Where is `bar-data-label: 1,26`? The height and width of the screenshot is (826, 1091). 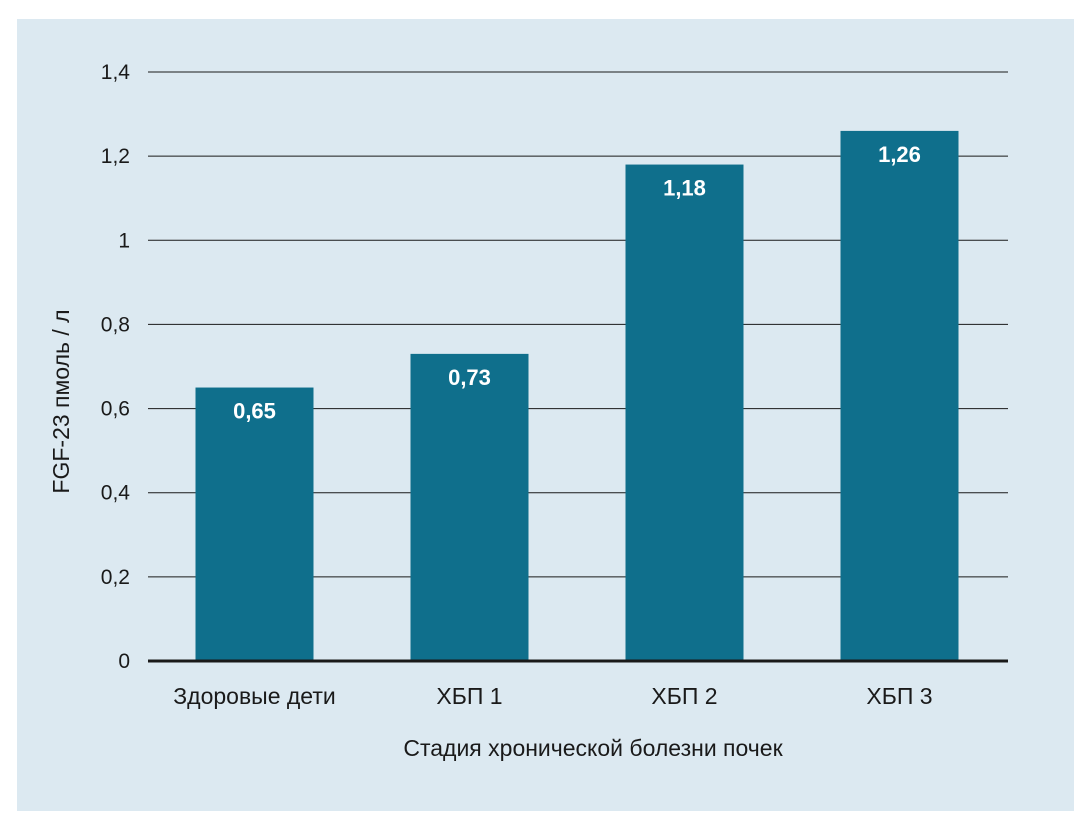
bar-data-label: 1,26 is located at coordinates (899, 154).